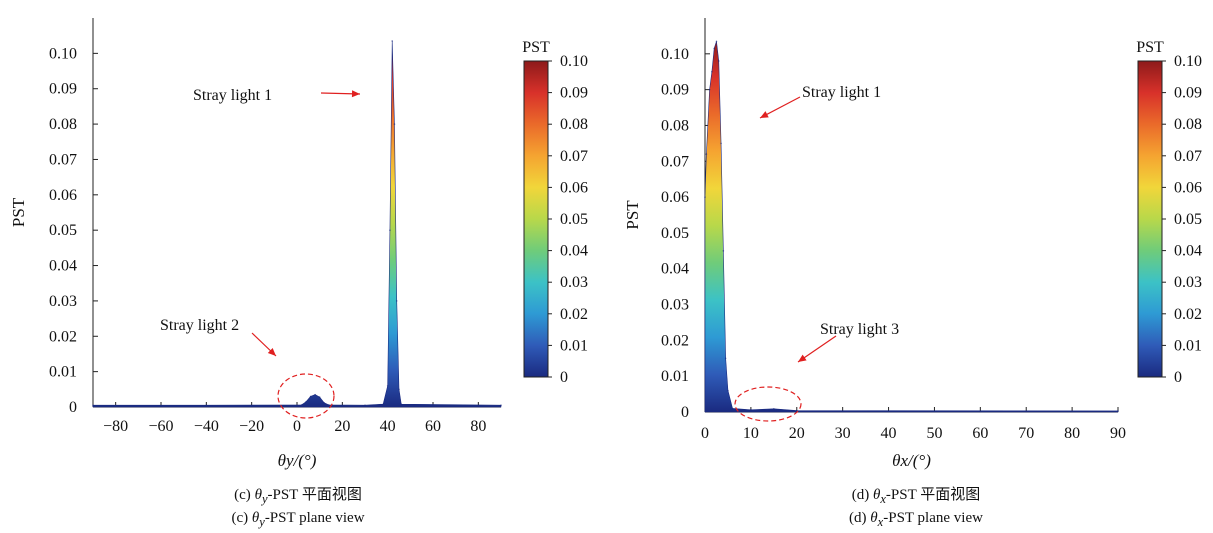 This screenshot has width=1213, height=533. What do you see at coordinates (675, 269) in the screenshot?
I see `y-tick-label: 0.04` at bounding box center [675, 269].